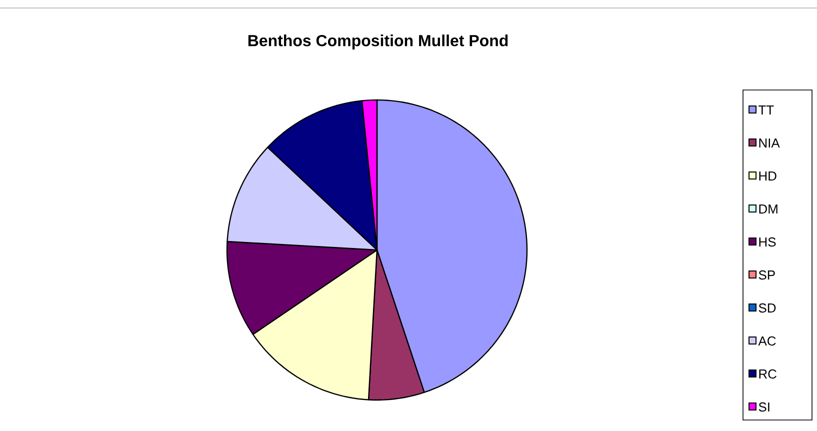 The width and height of the screenshot is (817, 431). Describe the element at coordinates (378, 42) in the screenshot. I see `chart-title: Benthos Composition Mullet Pond` at that location.